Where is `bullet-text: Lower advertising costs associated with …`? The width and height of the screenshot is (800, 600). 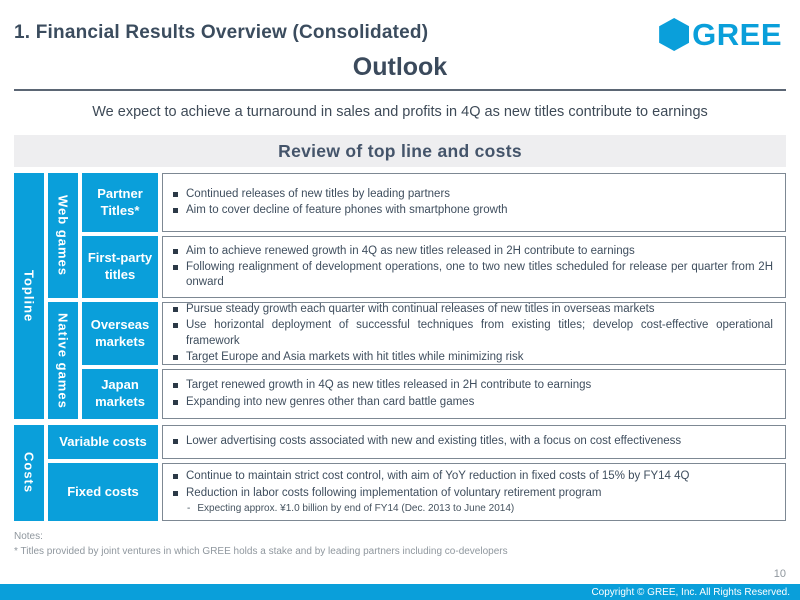
bullet-text: Lower advertising costs associated with … is located at coordinates (434, 441).